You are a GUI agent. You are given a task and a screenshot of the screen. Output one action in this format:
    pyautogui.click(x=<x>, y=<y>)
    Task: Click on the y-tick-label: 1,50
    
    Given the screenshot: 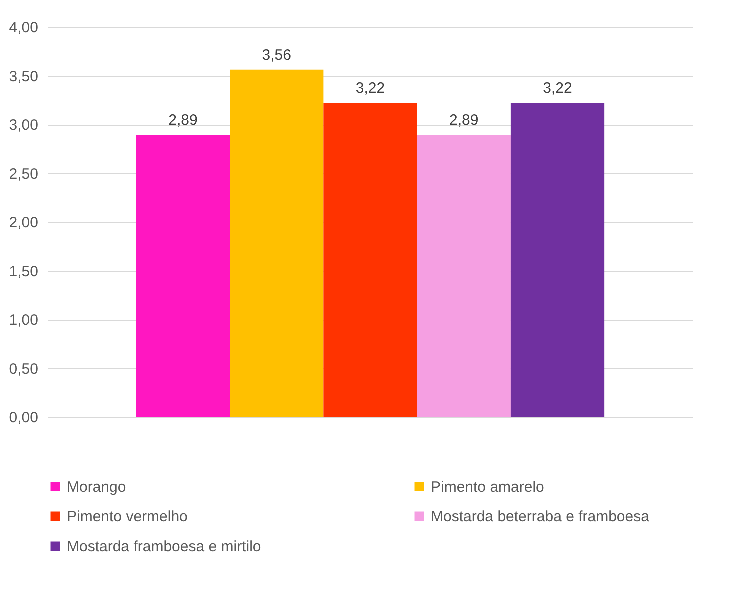 What is the action you would take?
    pyautogui.click(x=23, y=271)
    